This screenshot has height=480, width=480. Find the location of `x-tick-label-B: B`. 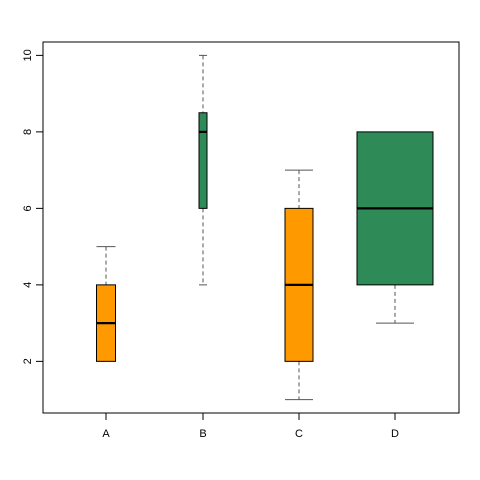

x-tick-label-B: B is located at coordinates (202, 434).